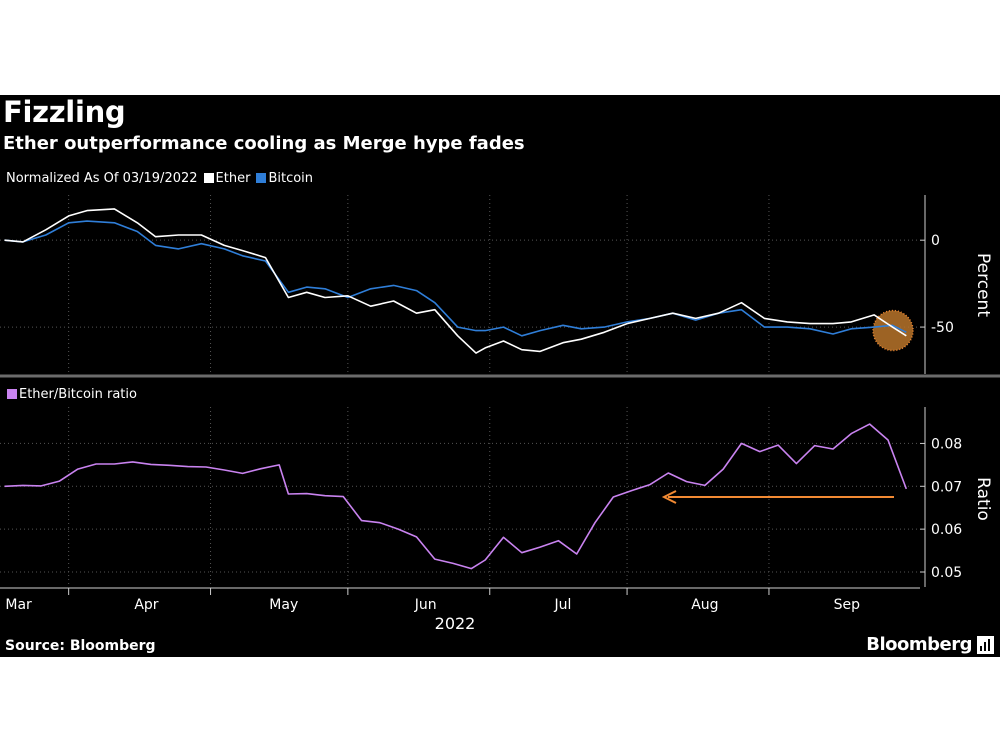 The height and width of the screenshot is (750, 1000). What do you see at coordinates (291, 178) in the screenshot?
I see `bitcoin-legend-label: Bitcoin` at bounding box center [291, 178].